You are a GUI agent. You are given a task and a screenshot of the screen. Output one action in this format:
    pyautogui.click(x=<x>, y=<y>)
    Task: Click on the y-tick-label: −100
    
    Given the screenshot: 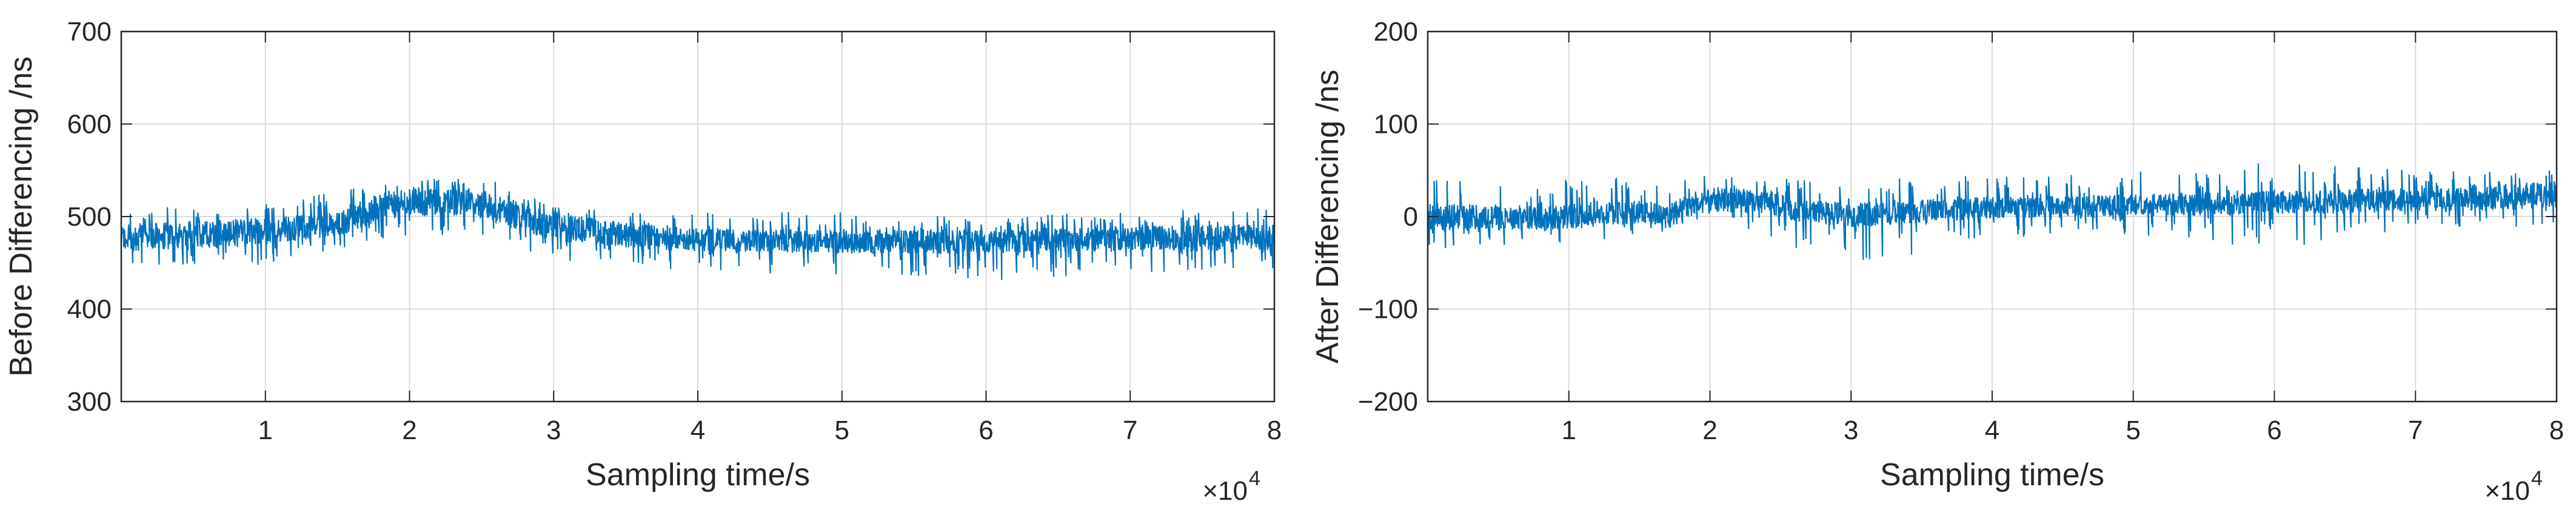 What is the action you would take?
    pyautogui.click(x=1388, y=310)
    